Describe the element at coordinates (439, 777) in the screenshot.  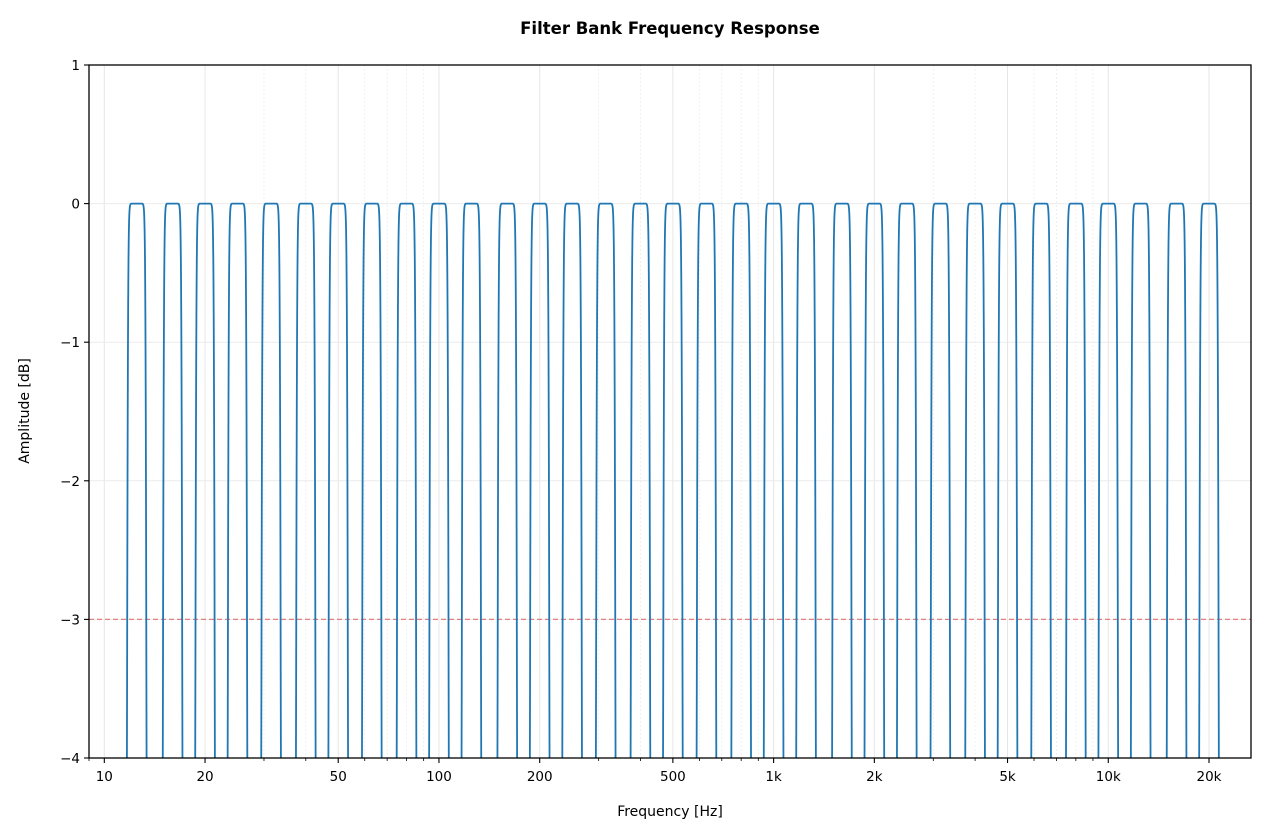
I see `x-tick-label: 100` at that location.